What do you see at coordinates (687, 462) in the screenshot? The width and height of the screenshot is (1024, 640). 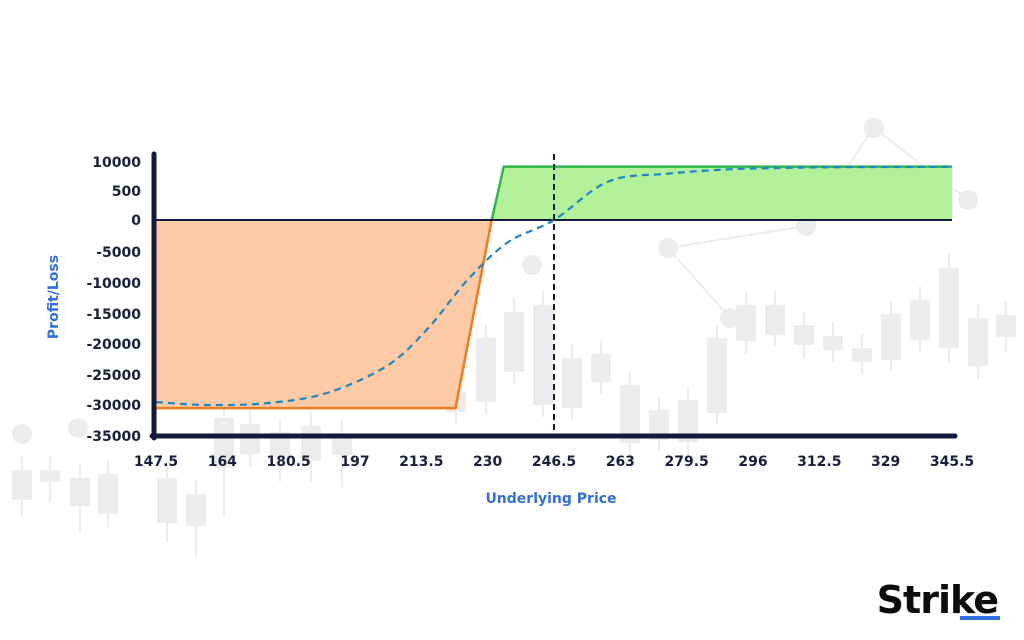 I see `x-tick-label: 279.5` at bounding box center [687, 462].